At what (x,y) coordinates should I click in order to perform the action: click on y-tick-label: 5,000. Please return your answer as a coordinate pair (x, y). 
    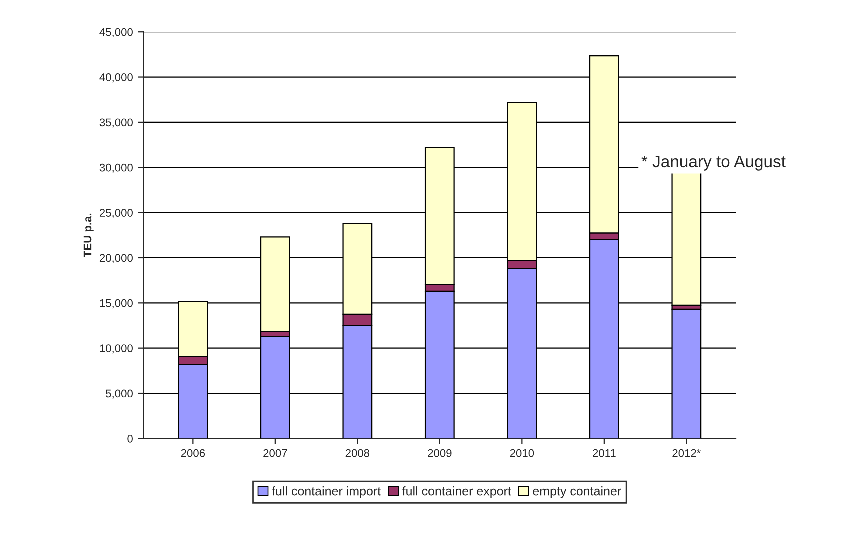
    Looking at the image, I should click on (119, 394).